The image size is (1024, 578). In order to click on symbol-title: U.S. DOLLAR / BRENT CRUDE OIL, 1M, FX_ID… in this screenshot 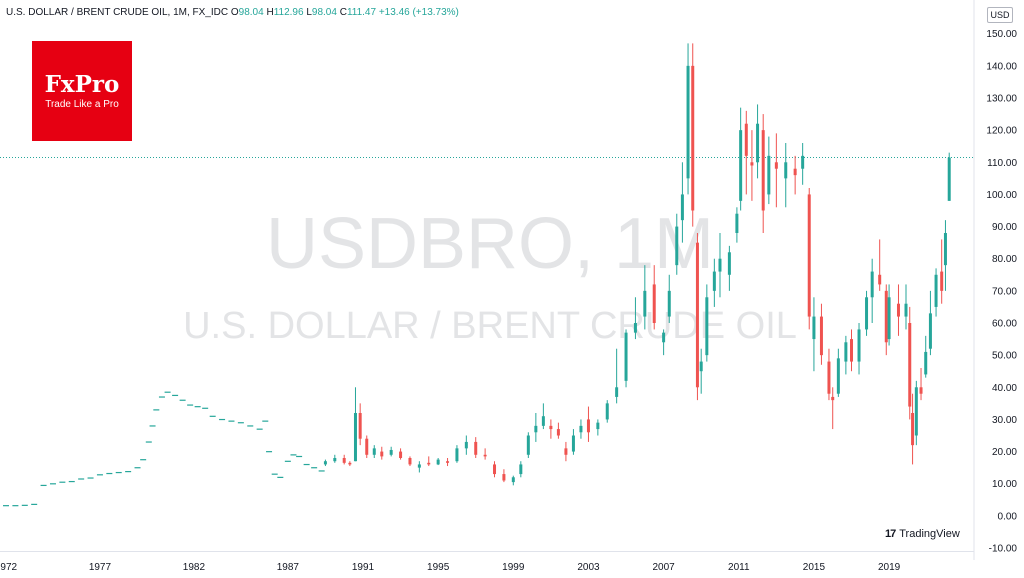, I will do `click(117, 12)`.